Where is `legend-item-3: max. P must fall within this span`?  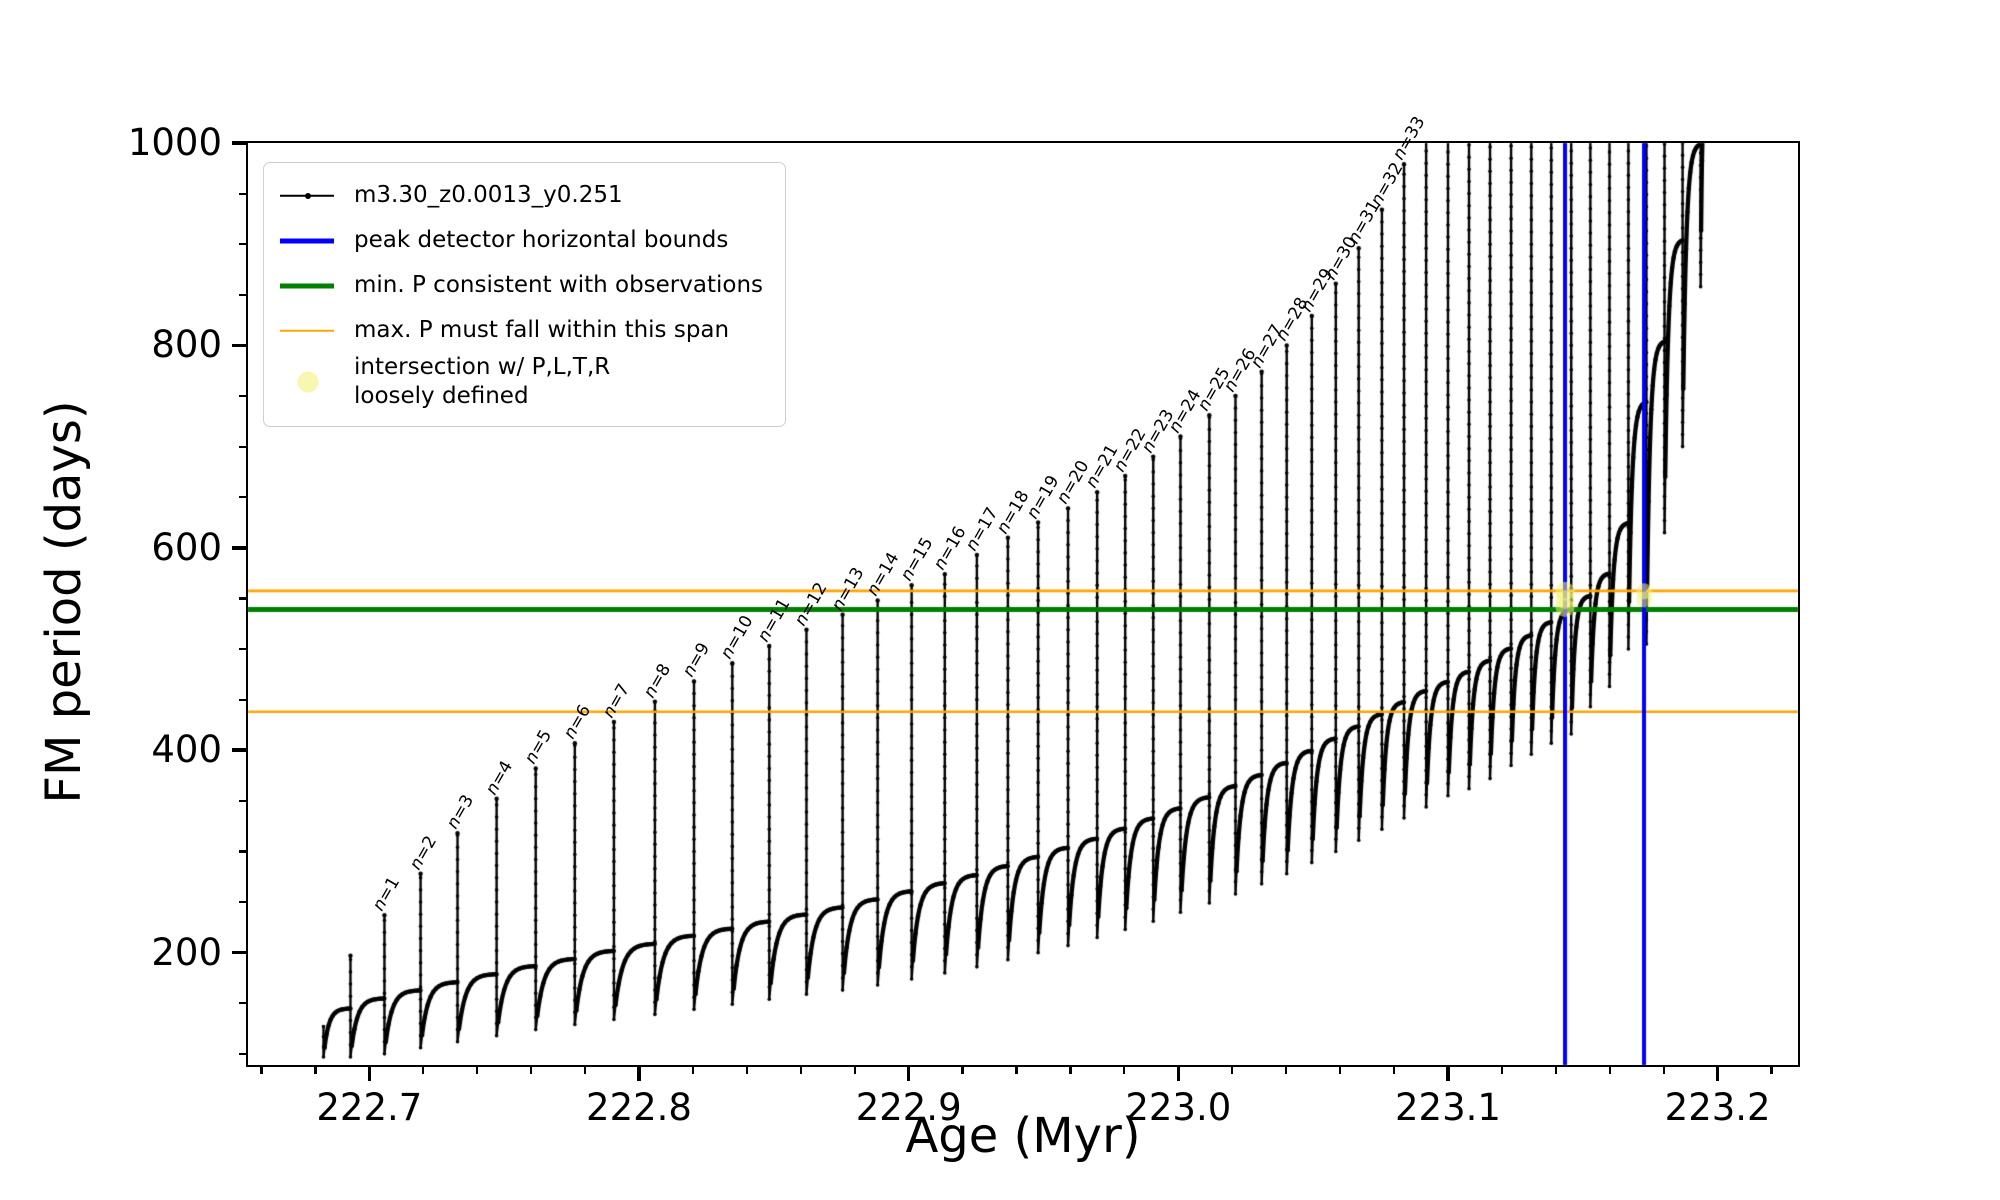
legend-item-3: max. P must fall within this span is located at coordinates (521, 330).